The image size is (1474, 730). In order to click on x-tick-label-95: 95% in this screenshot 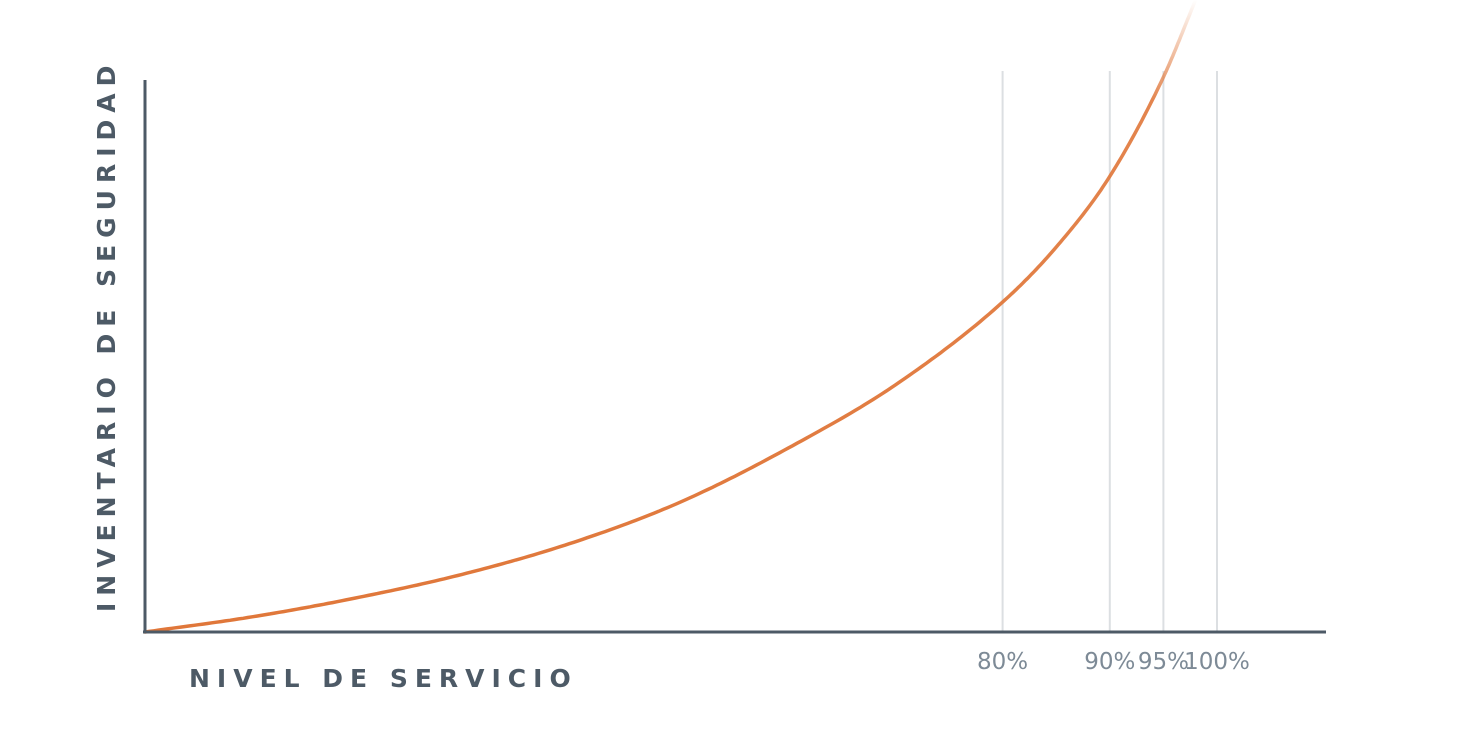, I will do `click(1163, 662)`.